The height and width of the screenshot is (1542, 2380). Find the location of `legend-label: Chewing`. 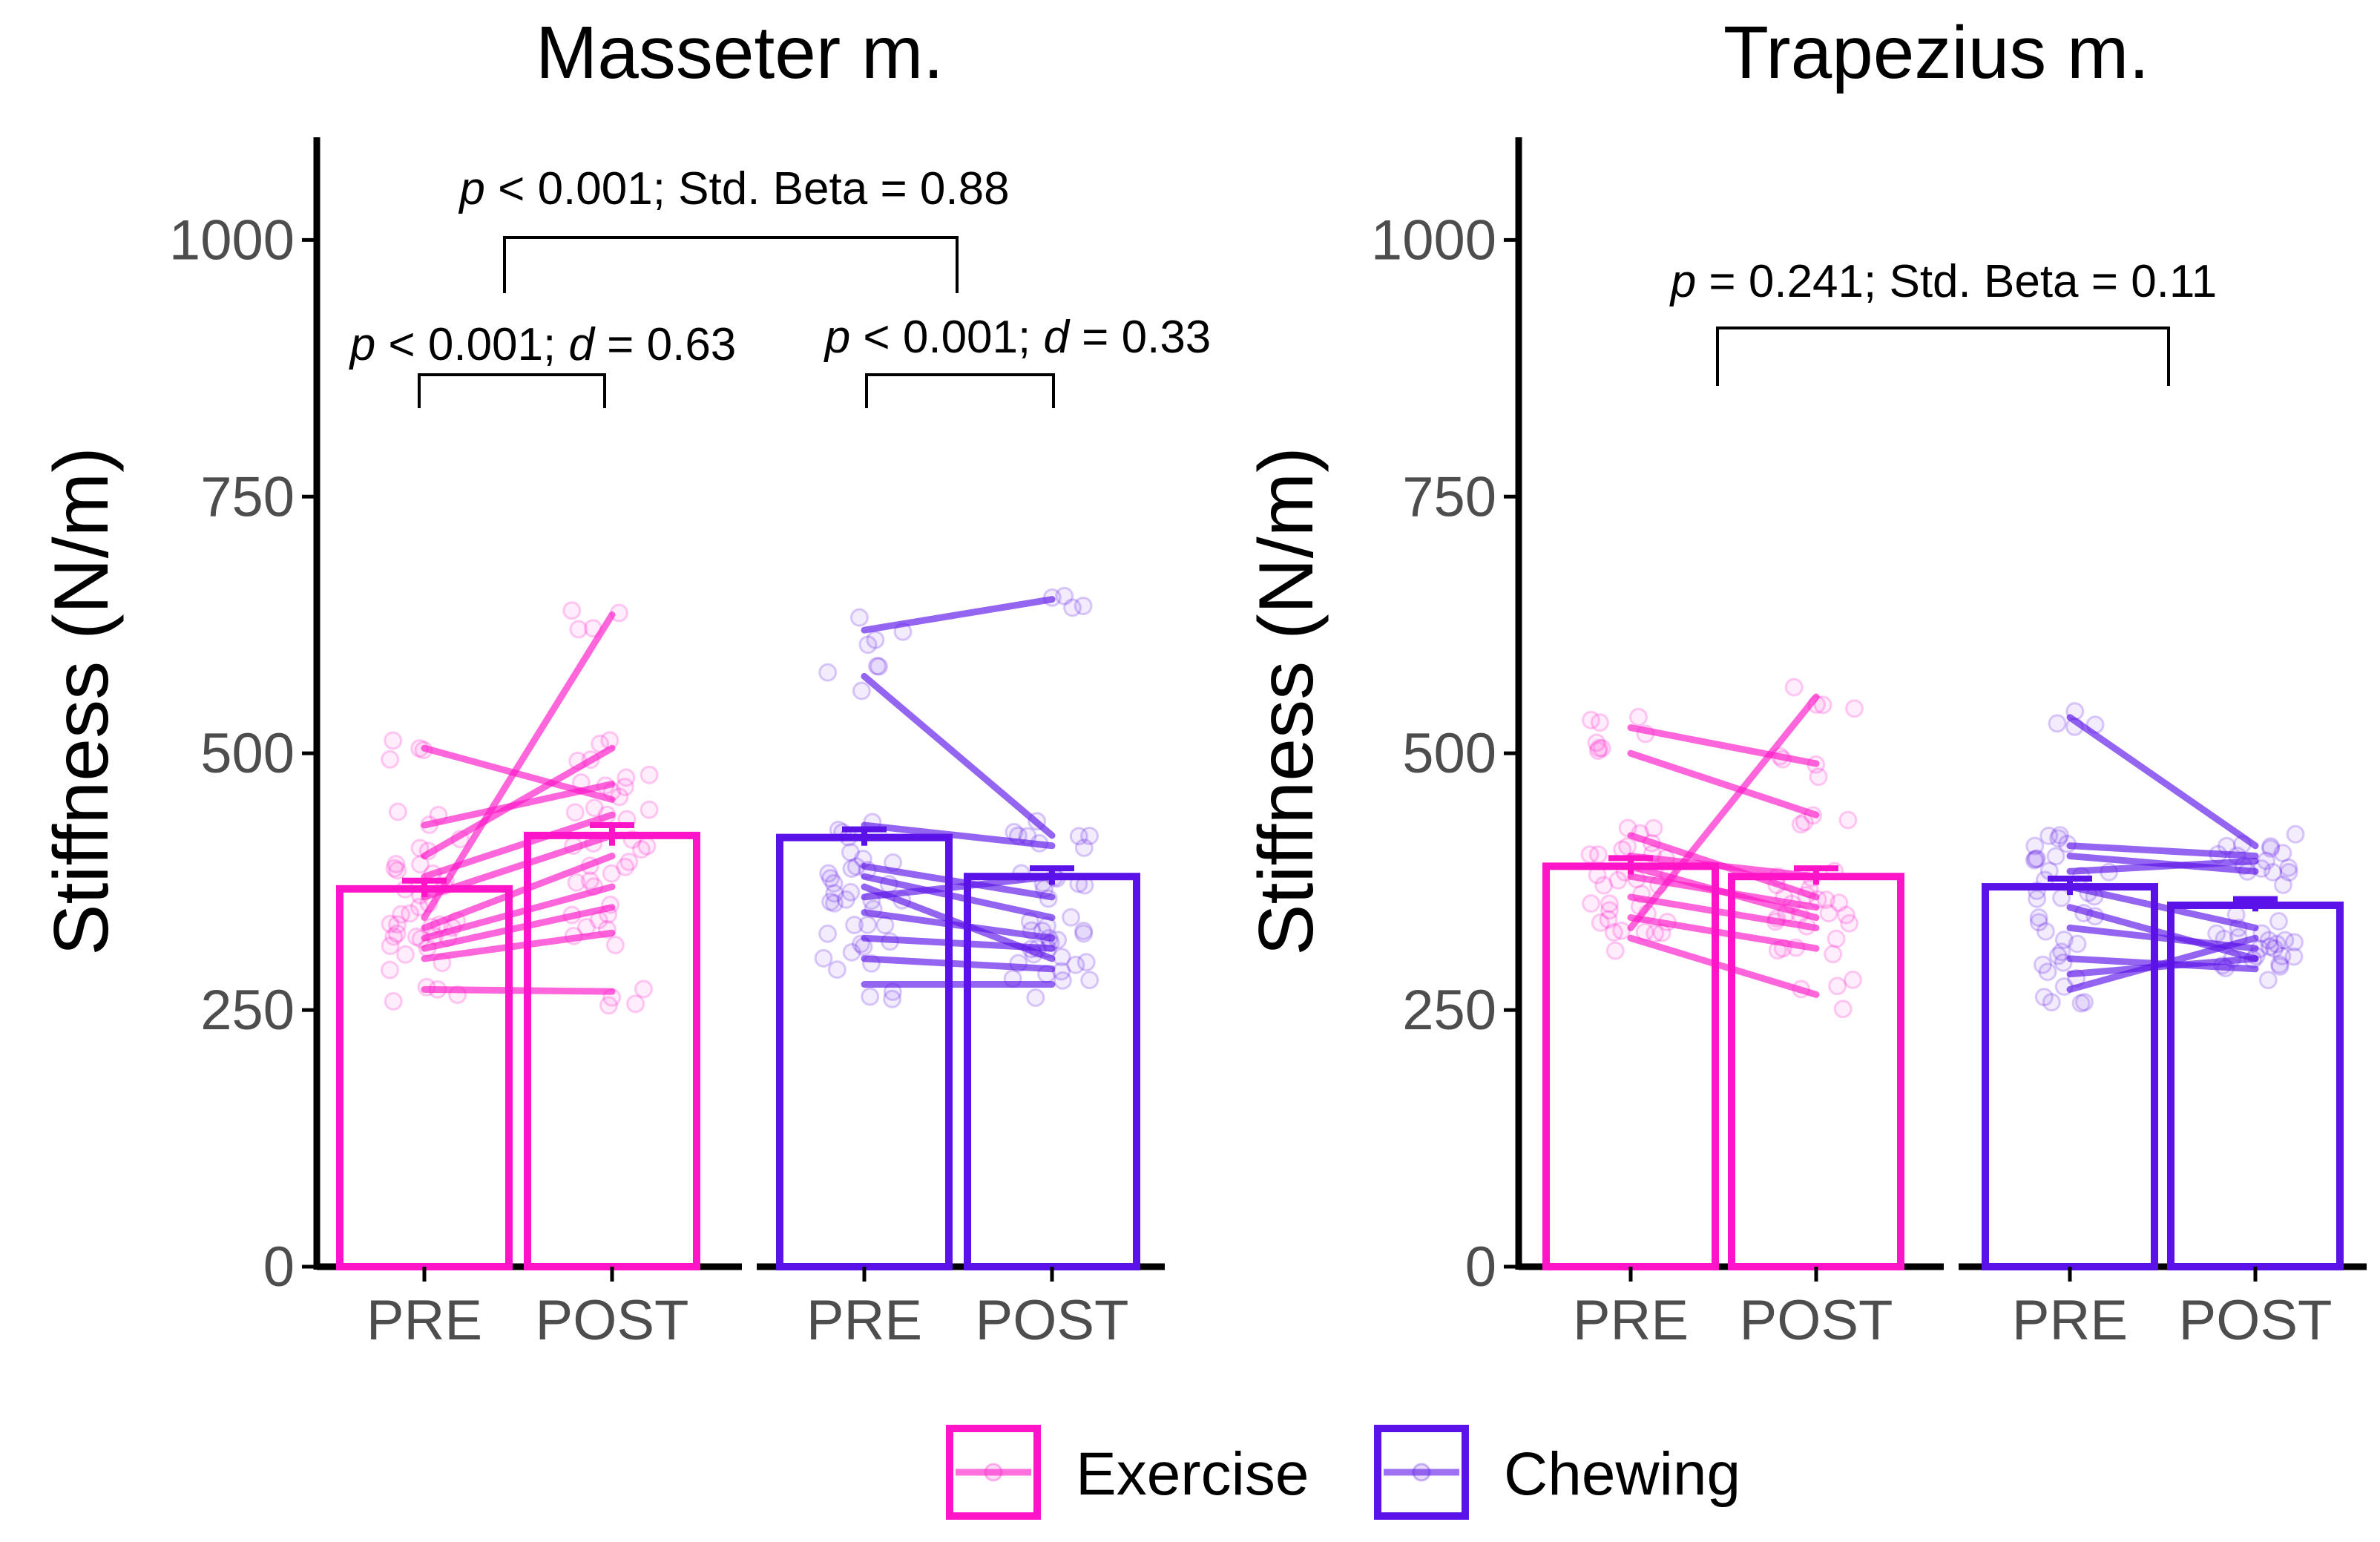

legend-label: Chewing is located at coordinates (1622, 1474).